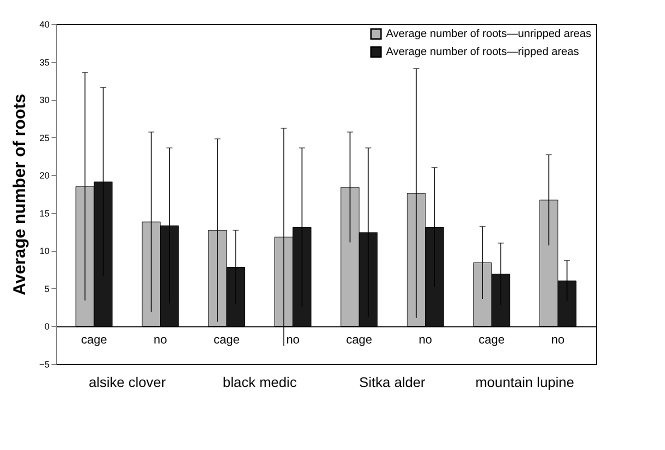 The height and width of the screenshot is (450, 665). I want to click on y-tick-label: −5, so click(44, 365).